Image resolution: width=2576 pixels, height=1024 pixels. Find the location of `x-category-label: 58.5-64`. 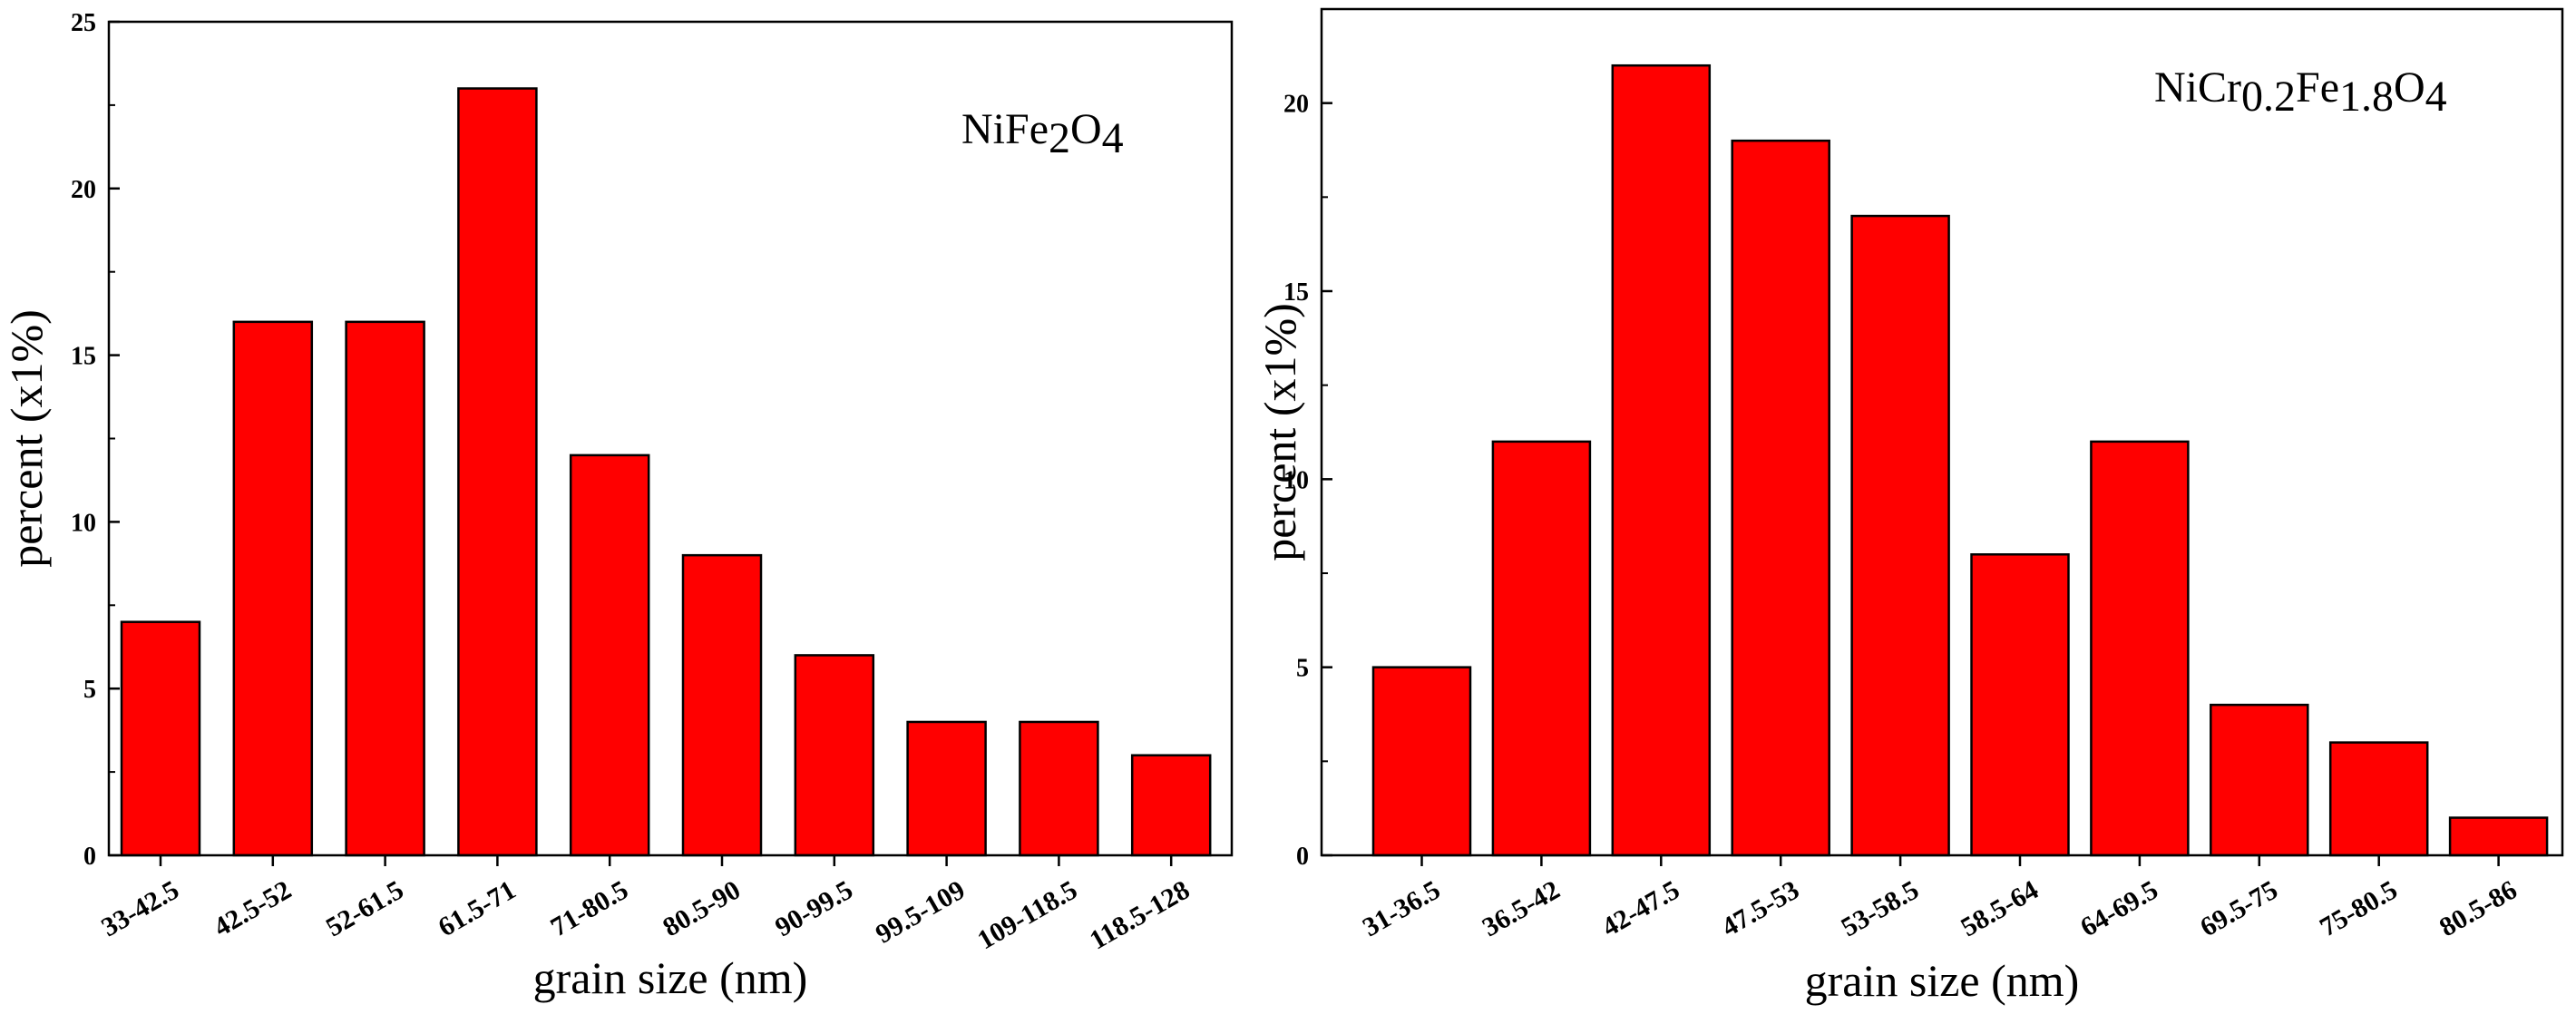

x-category-label: 58.5-64 is located at coordinates (2000, 908).